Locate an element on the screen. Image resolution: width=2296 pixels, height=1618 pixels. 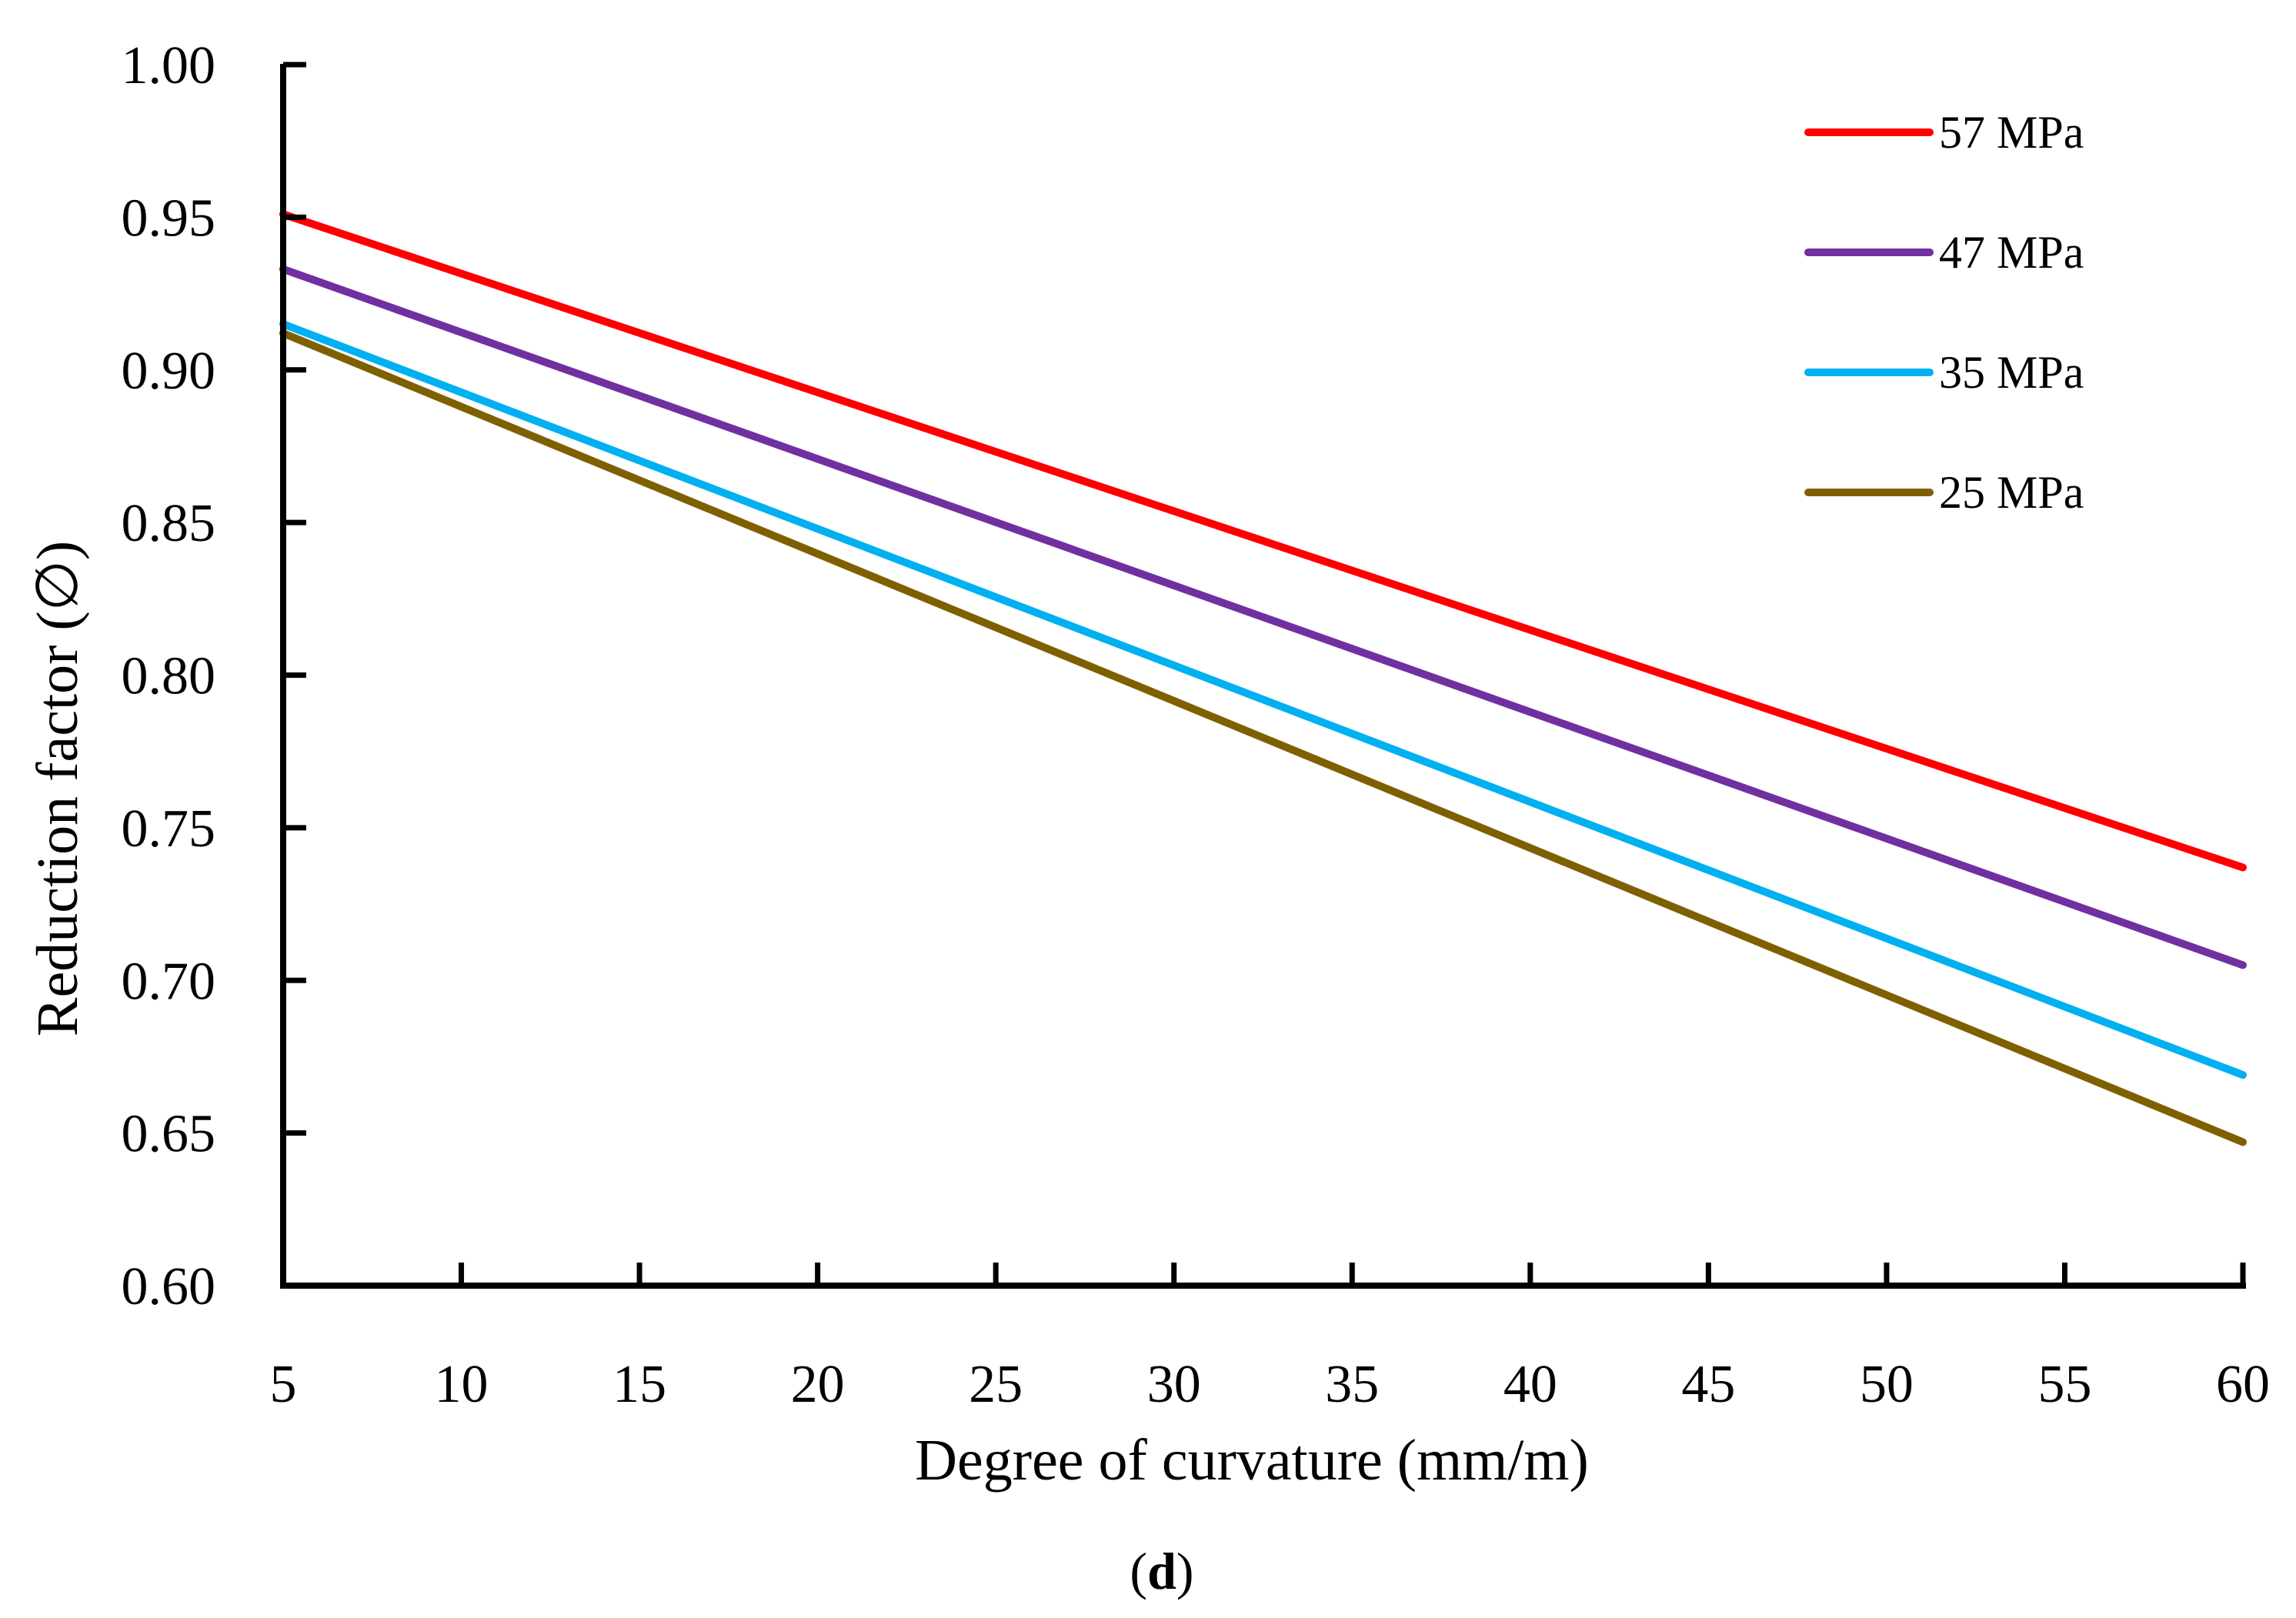
legend-label: 47 MPa is located at coordinates (2011, 252).